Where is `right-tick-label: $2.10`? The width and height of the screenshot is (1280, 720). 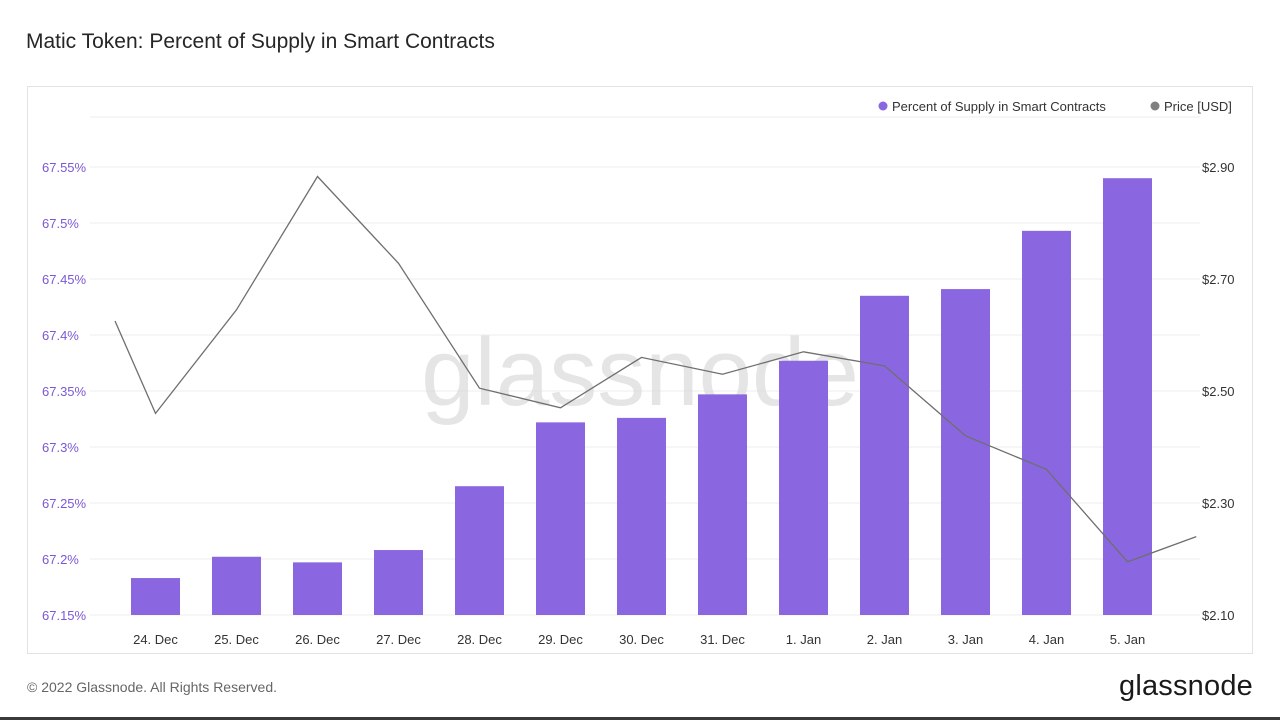 right-tick-label: $2.10 is located at coordinates (1218, 615).